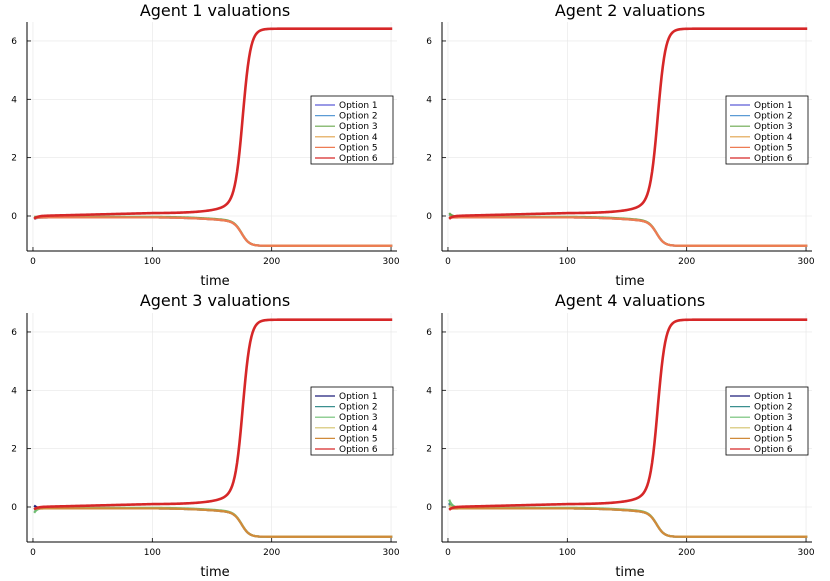 Image resolution: width=830 pixels, height=581 pixels. I want to click on chart-title: Agent 3 valuations, so click(215, 300).